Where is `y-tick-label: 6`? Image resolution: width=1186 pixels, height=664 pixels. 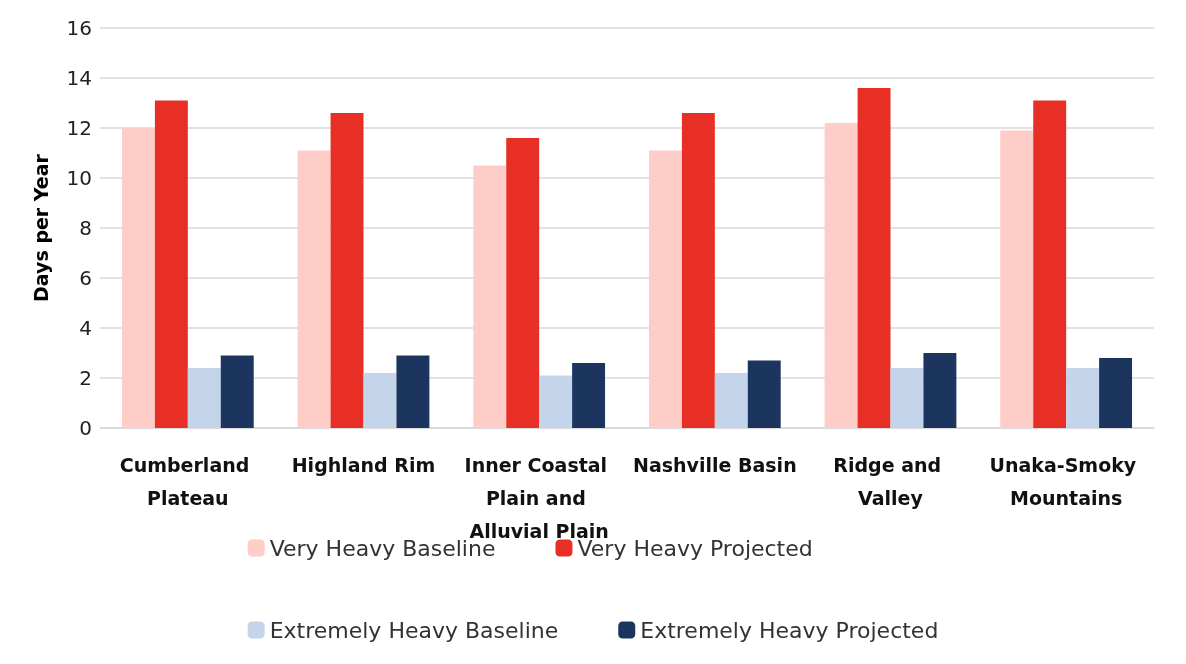 y-tick-label: 6 is located at coordinates (85, 278).